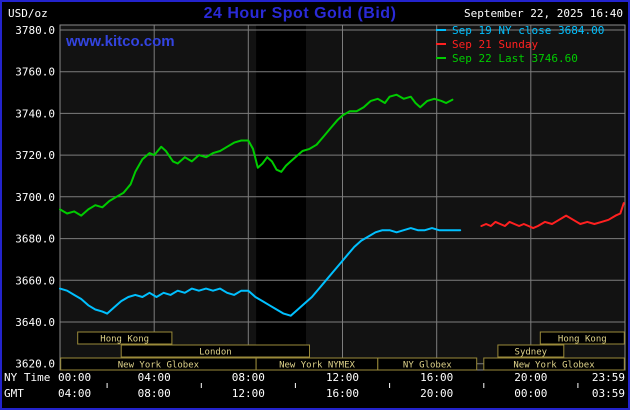 This screenshot has width=630, height=410. Describe the element at coordinates (35, 113) in the screenshot. I see `y-tick-label: 3740.0` at that location.